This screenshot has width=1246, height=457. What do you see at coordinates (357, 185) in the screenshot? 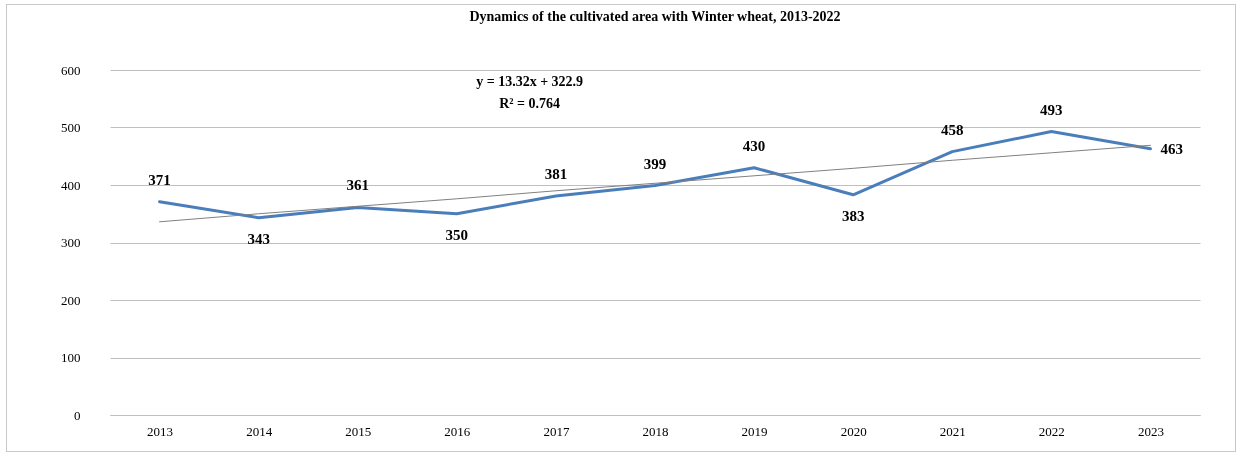
I see `data-label: 361` at bounding box center [357, 185].